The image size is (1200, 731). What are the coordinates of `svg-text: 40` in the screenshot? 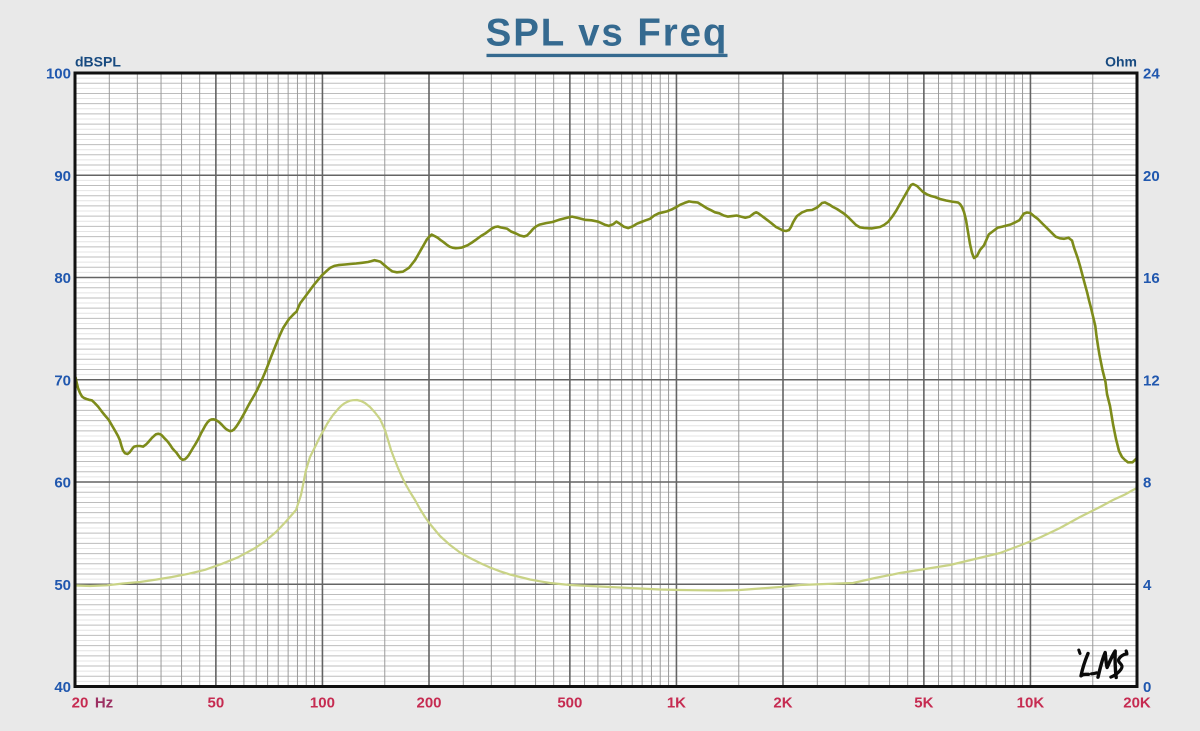 It's located at (62, 687).